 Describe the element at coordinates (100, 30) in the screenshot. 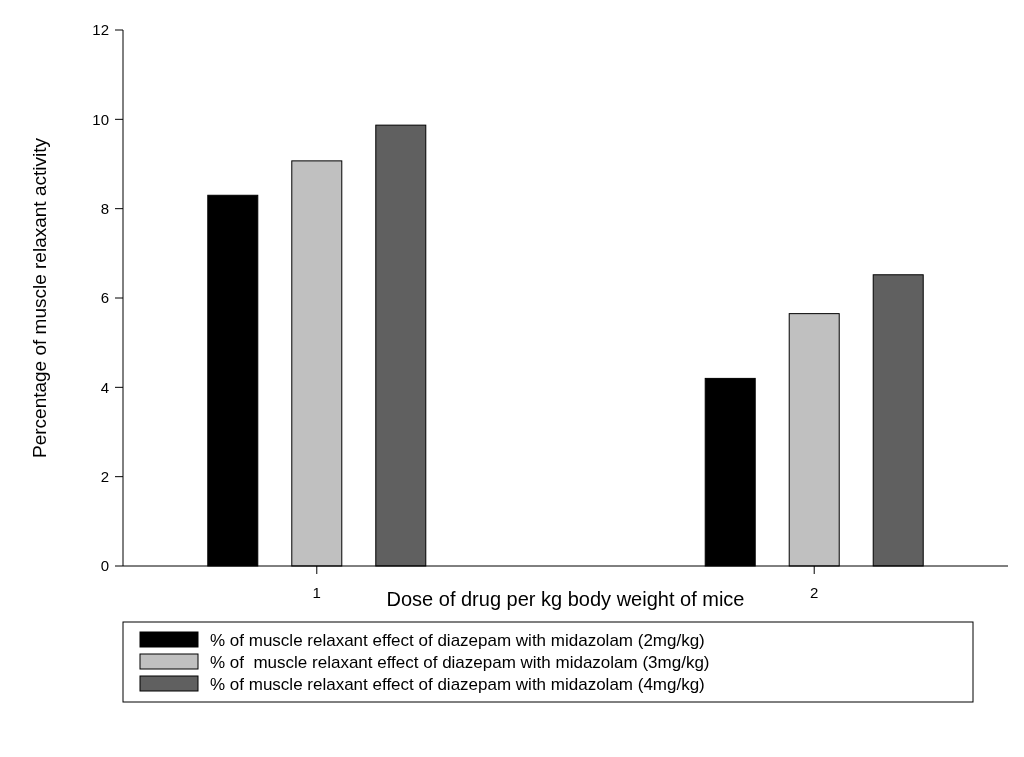

I see `y-tick-label: 12` at that location.